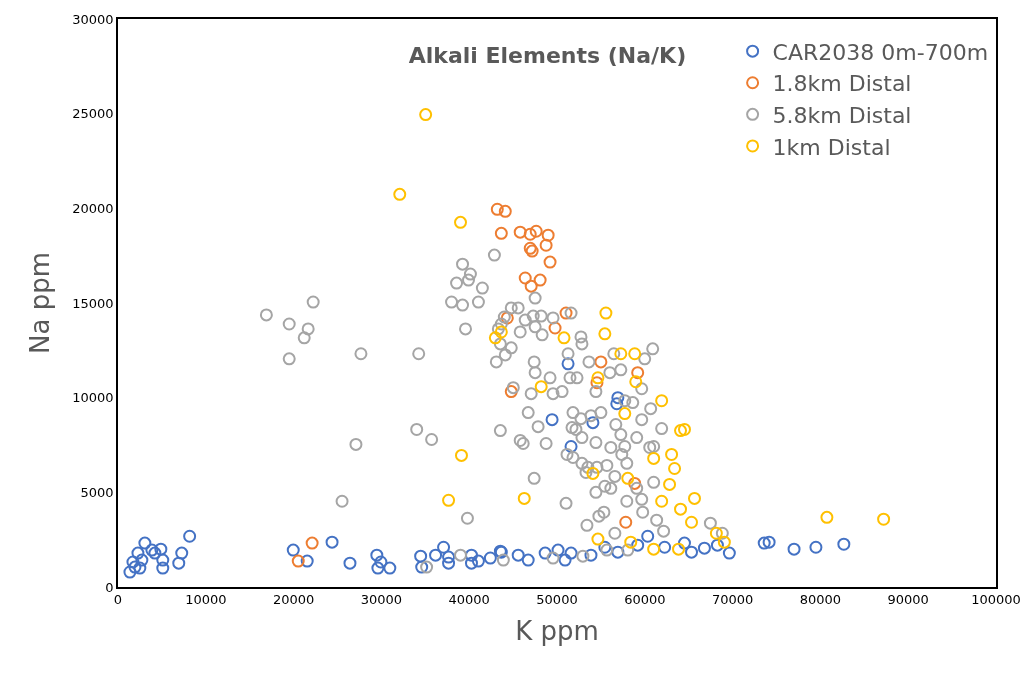 The width and height of the screenshot is (1033, 673). What do you see at coordinates (645, 600) in the screenshot?
I see `x-tick-label: 60000` at bounding box center [645, 600].